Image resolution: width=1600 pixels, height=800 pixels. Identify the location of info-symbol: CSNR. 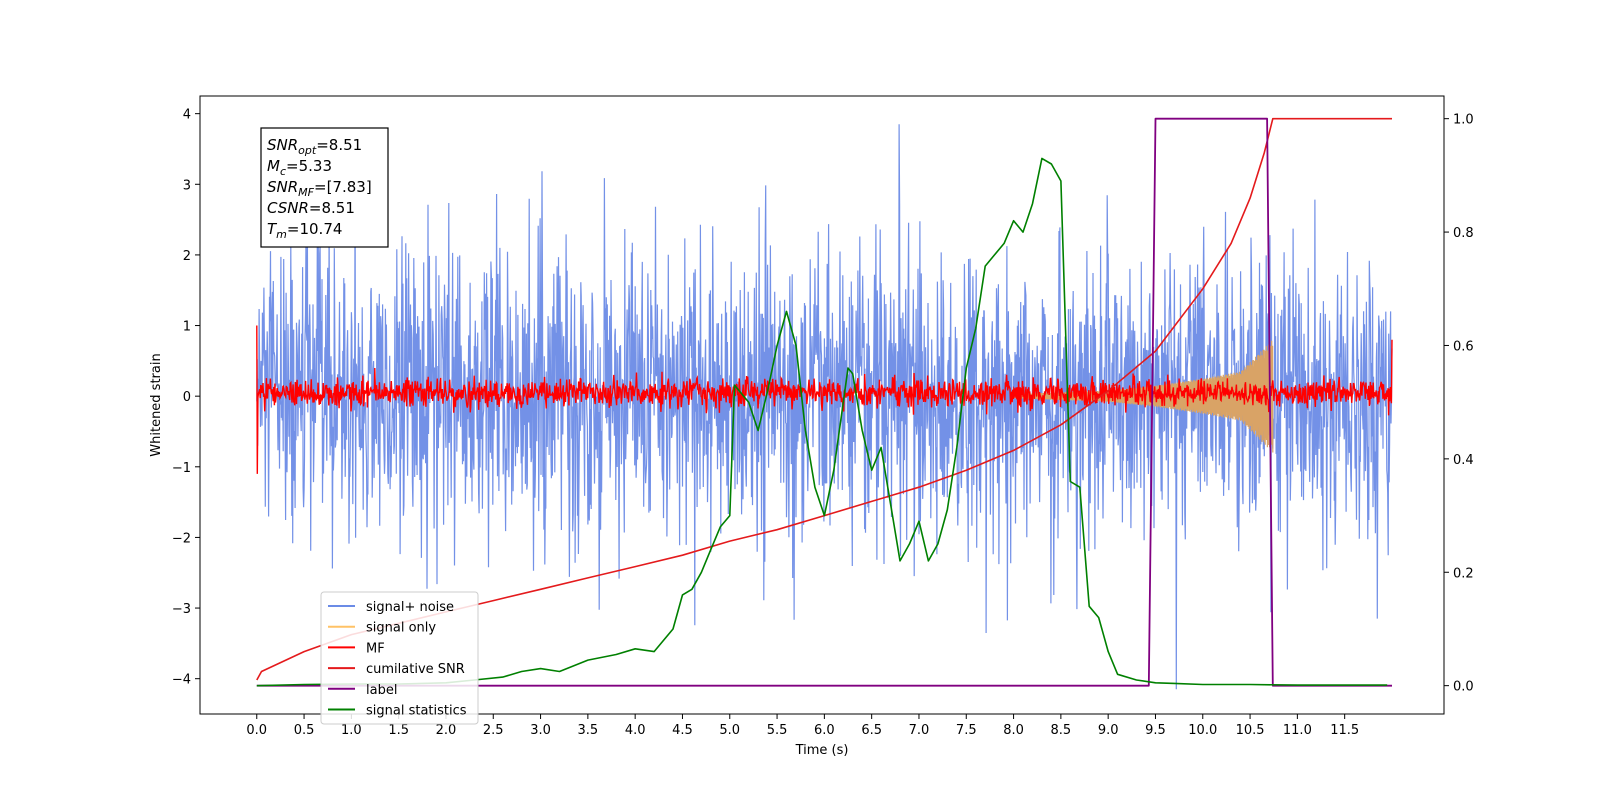
(288, 208).